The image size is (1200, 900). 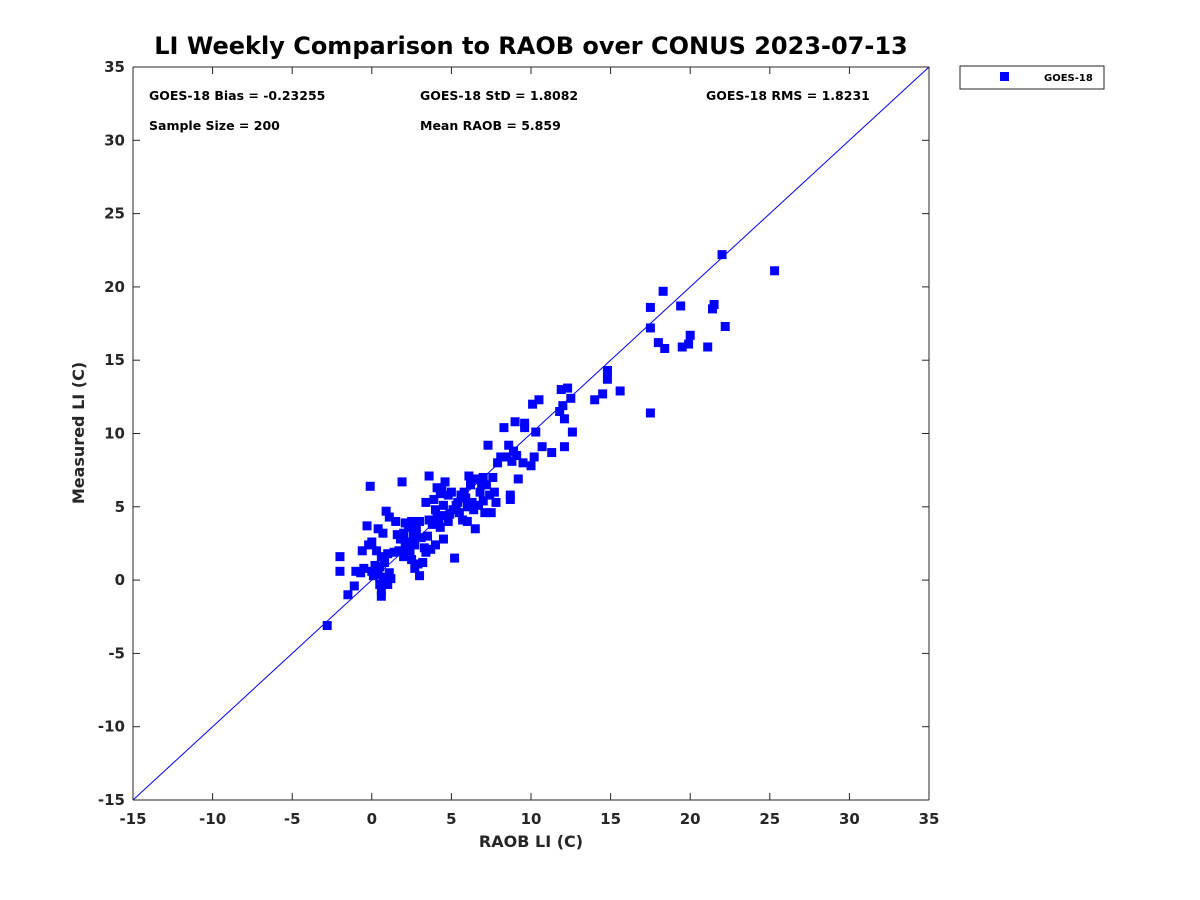 I want to click on x-axis-label: RAOB LI (C), so click(x=531, y=841).